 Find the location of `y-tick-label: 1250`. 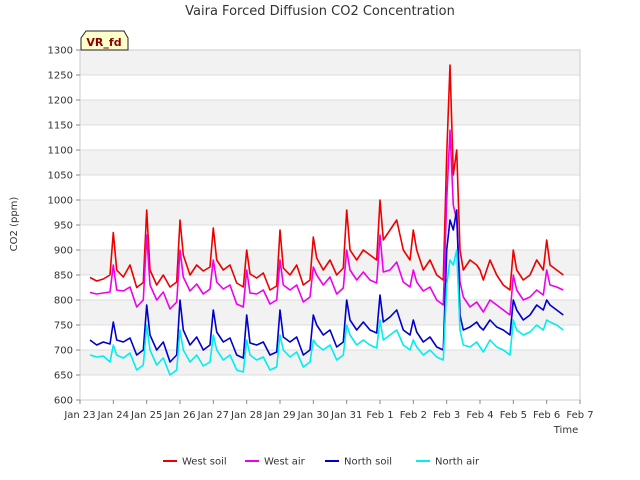

y-tick-label: 1250 is located at coordinates (60, 76).